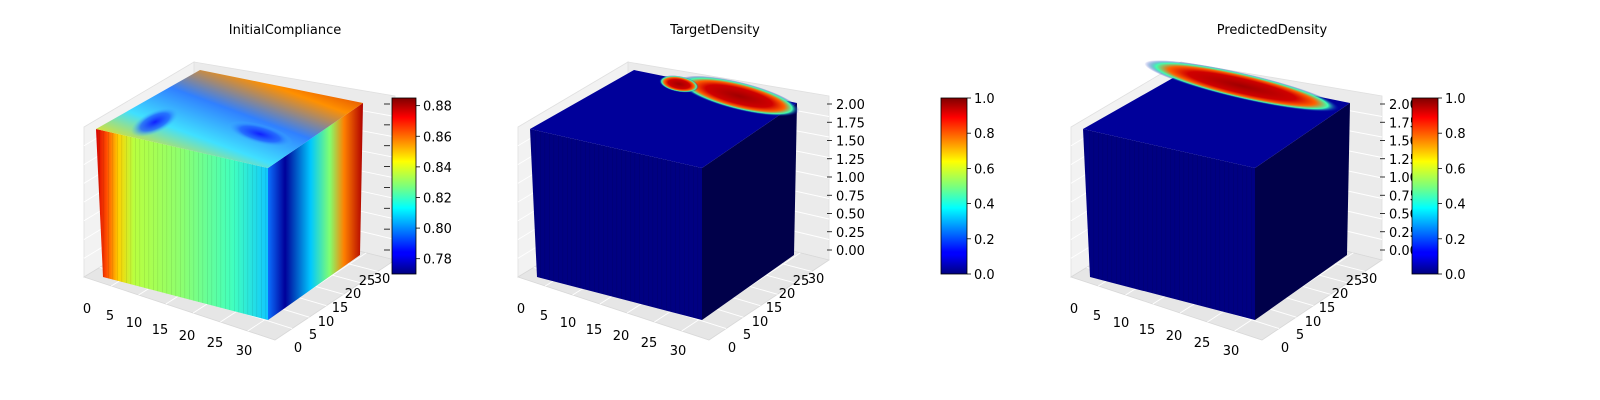 The image size is (1600, 400). Describe the element at coordinates (437, 168) in the screenshot. I see `colorbar-tick-label: 0.84` at that location.